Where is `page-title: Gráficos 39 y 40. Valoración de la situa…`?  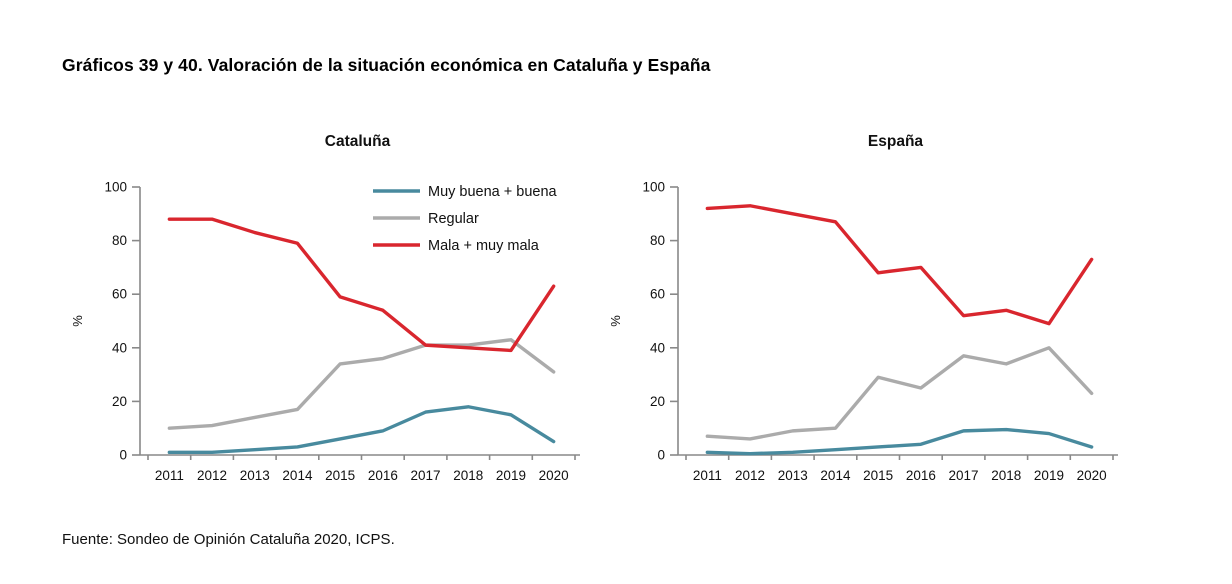
page-title: Gráficos 39 y 40. Valoración de la situa… is located at coordinates (386, 65).